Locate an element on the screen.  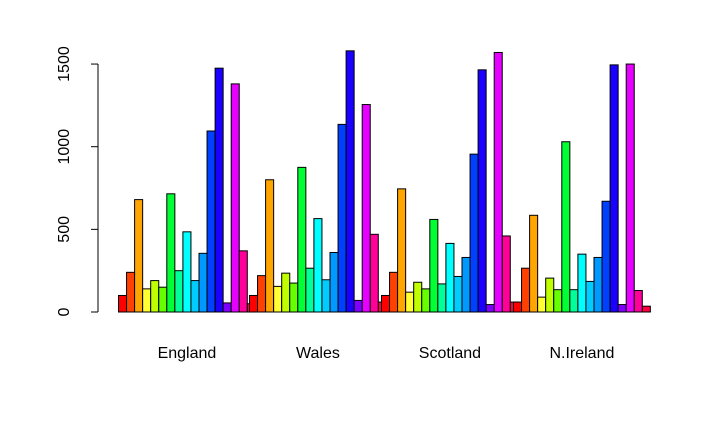
y-tick-label-0: 0 is located at coordinates (64, 311).